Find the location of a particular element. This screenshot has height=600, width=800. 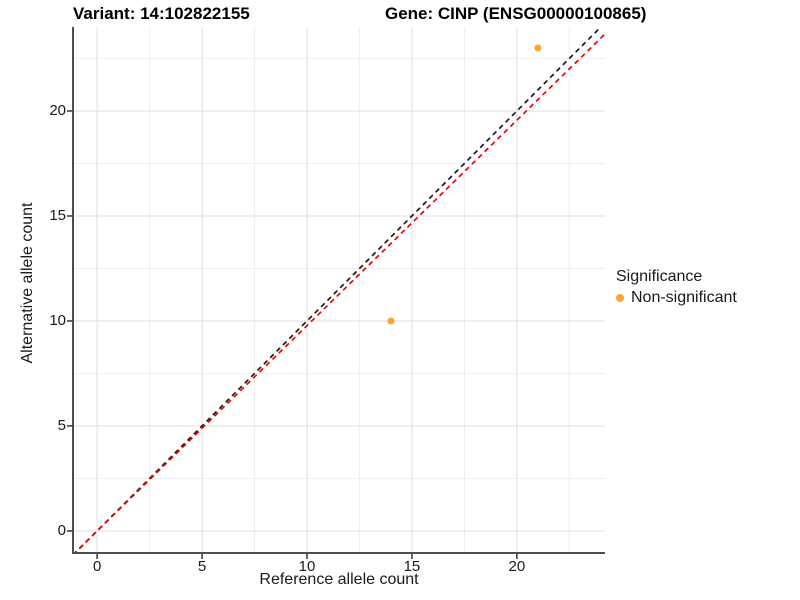

gene-title: Gene: CINP (ENSG00000100865) is located at coordinates (516, 13).